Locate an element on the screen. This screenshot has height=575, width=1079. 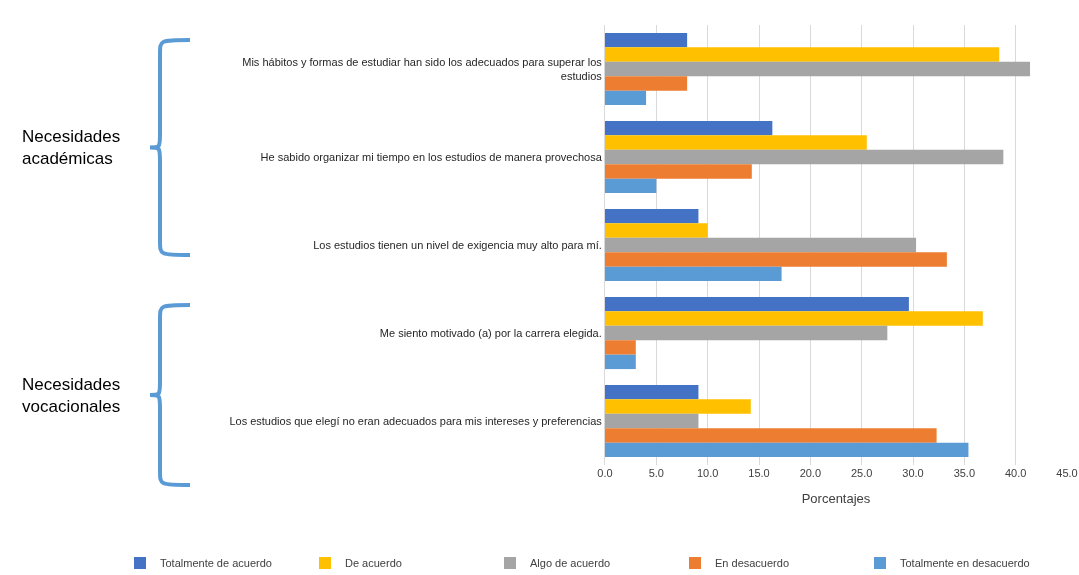
x-tick-label: 10.0 is located at coordinates (707, 473).